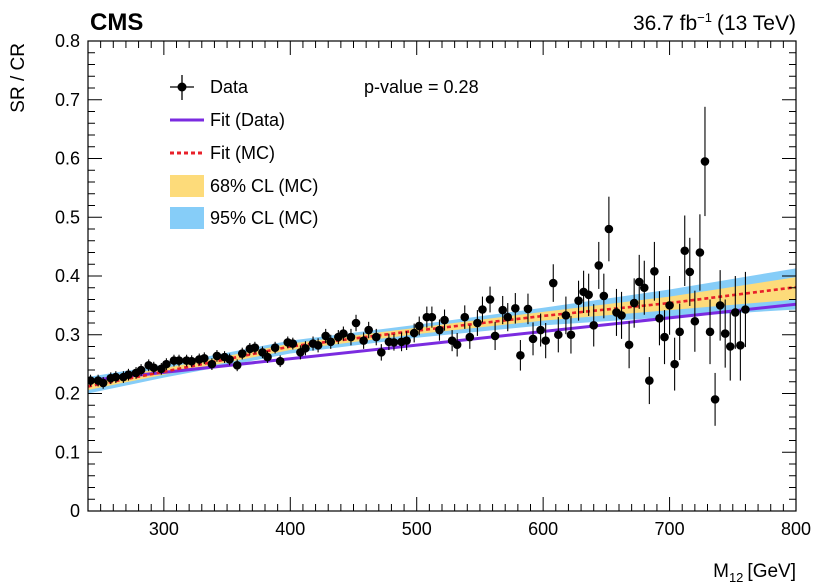 The width and height of the screenshot is (814, 587). I want to click on y-tick-label: 0.2, so click(67, 394).